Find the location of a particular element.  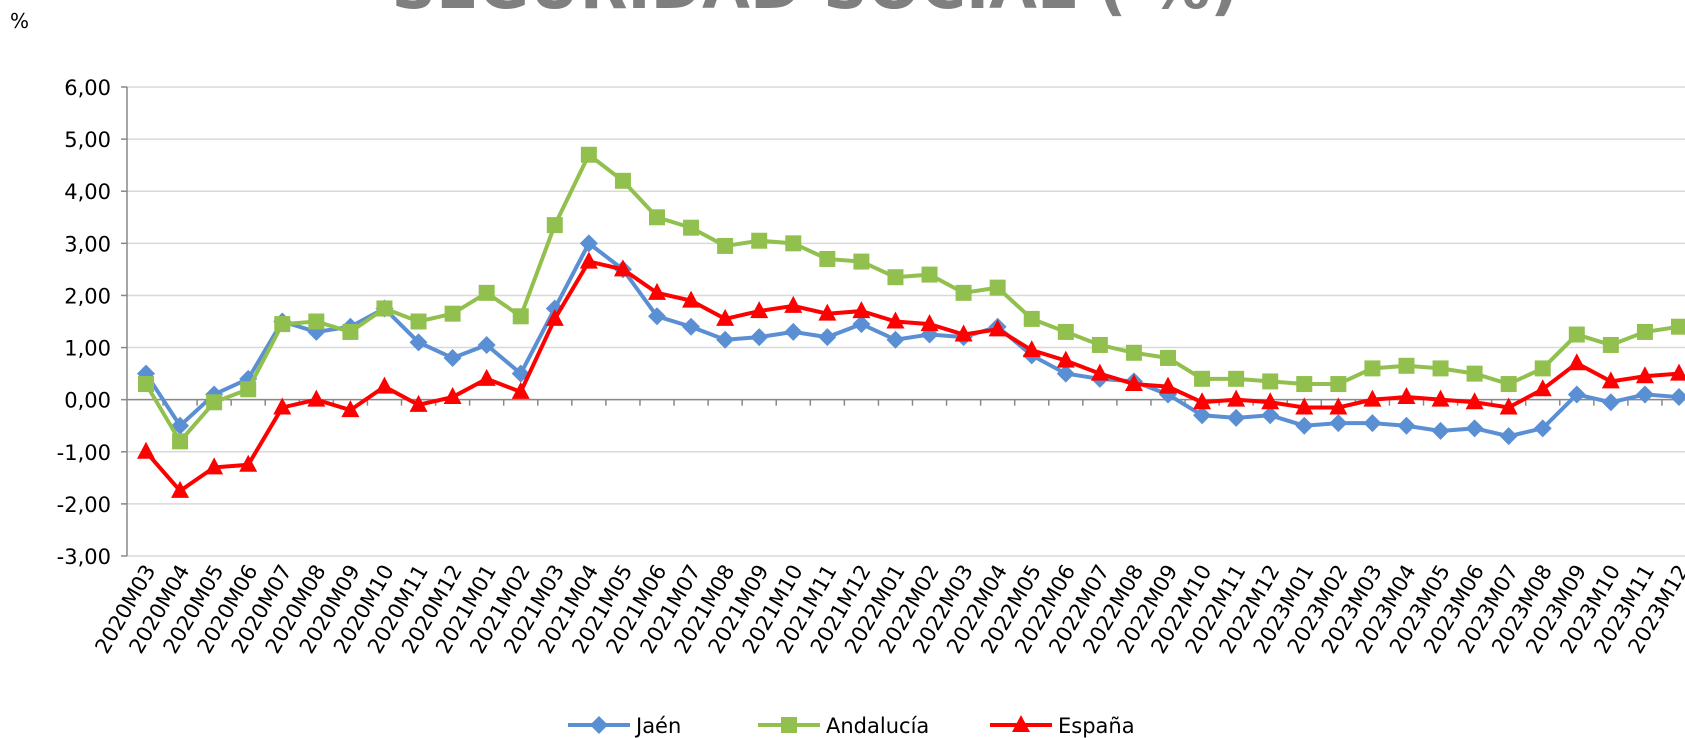

y-tick-label: 6,00 is located at coordinates (87, 88).